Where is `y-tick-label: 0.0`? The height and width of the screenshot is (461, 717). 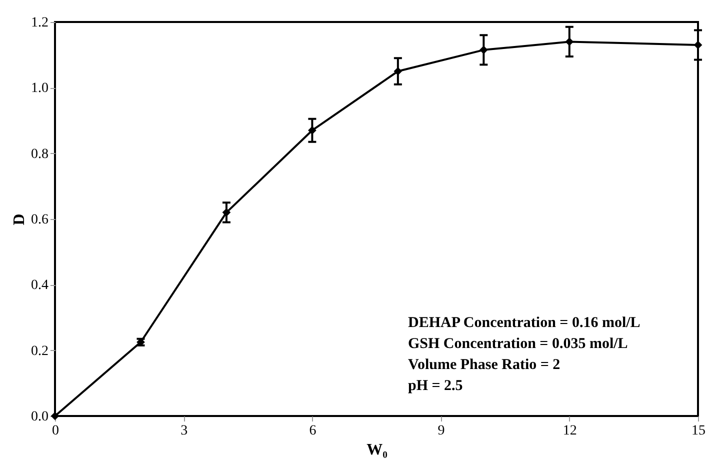
y-tick-label: 0.0 is located at coordinates (39, 417).